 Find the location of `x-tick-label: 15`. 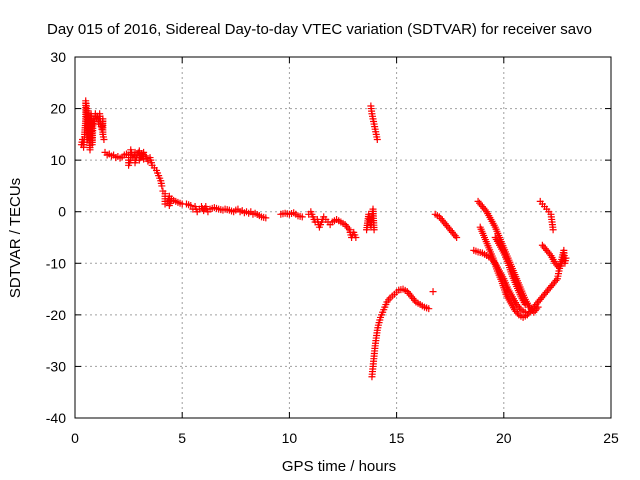

x-tick-label: 15 is located at coordinates (397, 438).